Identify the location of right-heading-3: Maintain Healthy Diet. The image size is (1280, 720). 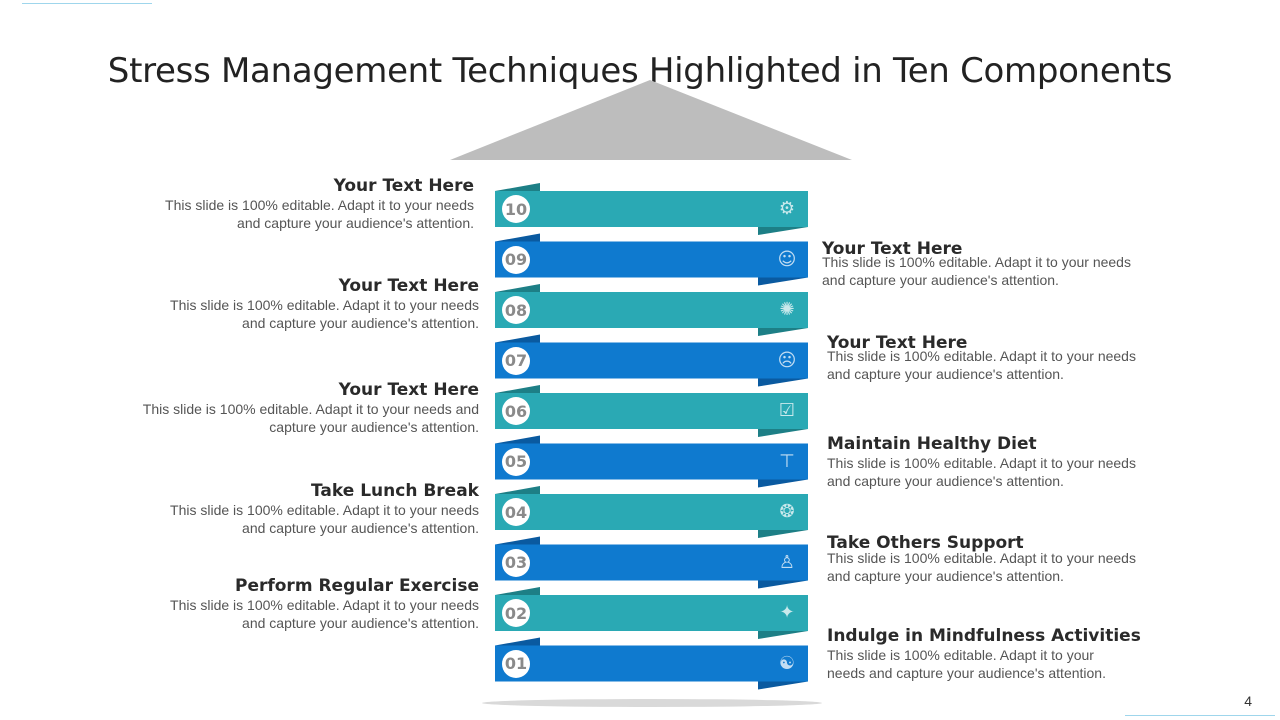
(932, 444).